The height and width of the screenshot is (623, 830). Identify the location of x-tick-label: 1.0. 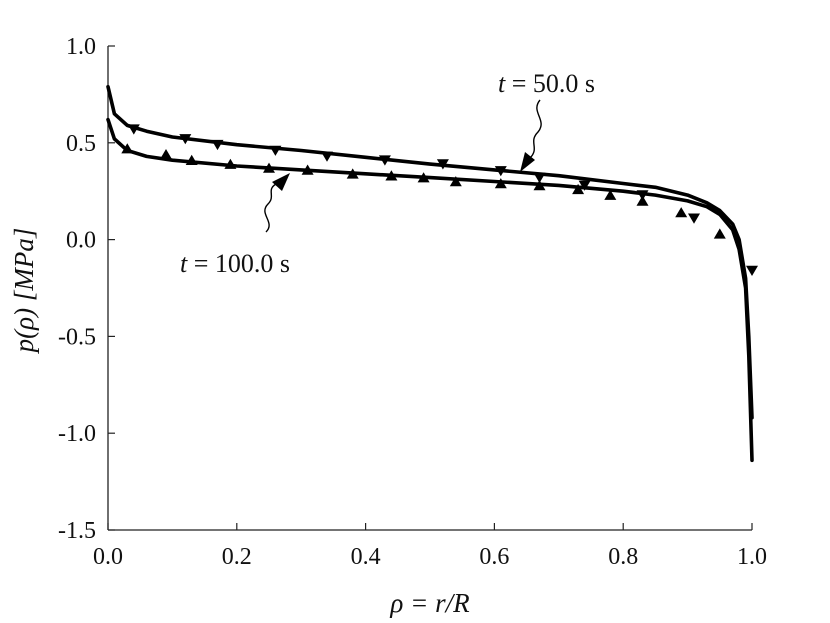
(752, 557).